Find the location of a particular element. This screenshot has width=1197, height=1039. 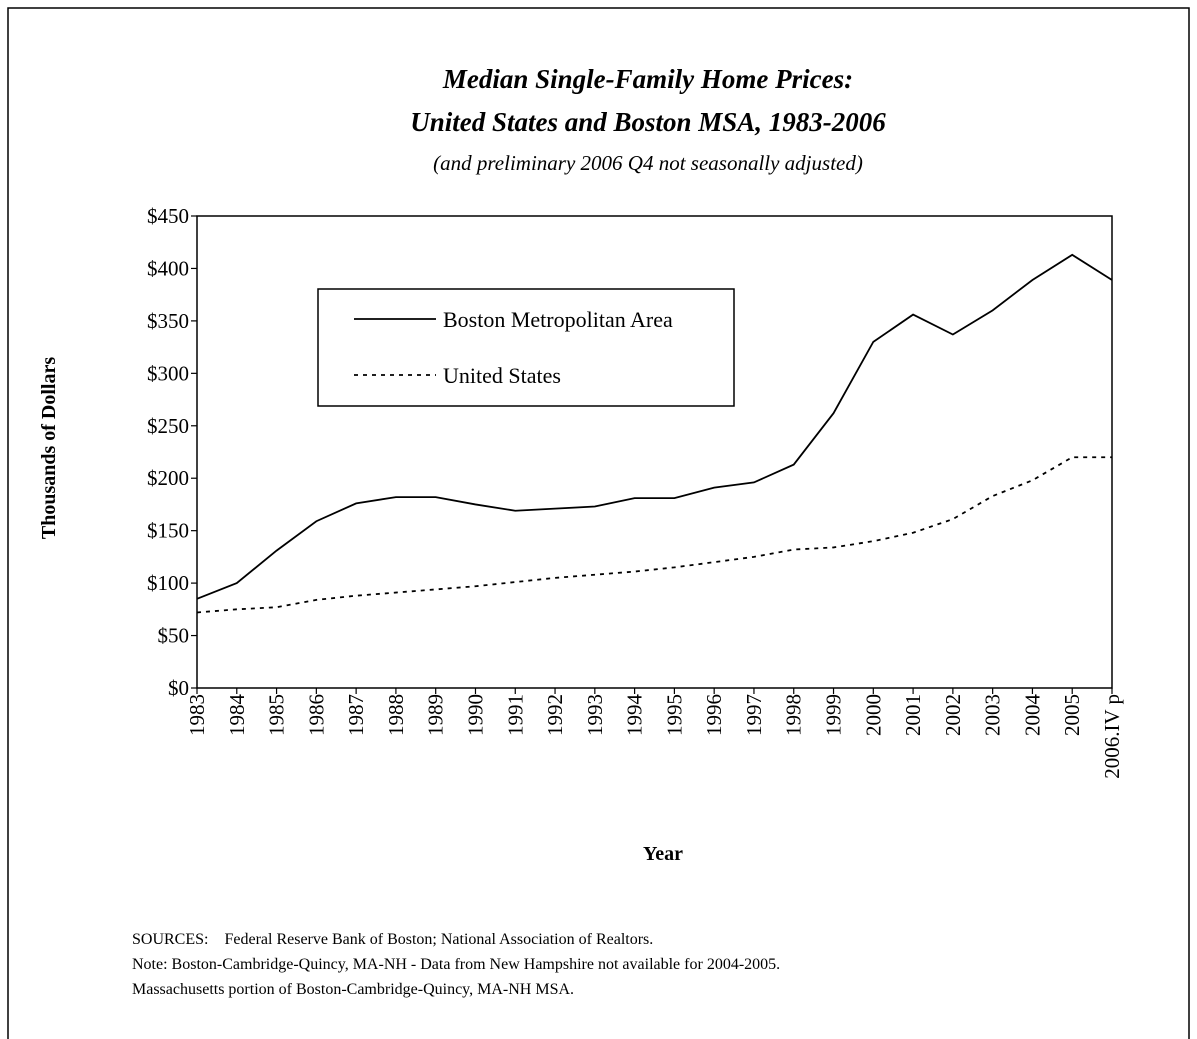

x-tick-label: 1993 is located at coordinates (595, 715).